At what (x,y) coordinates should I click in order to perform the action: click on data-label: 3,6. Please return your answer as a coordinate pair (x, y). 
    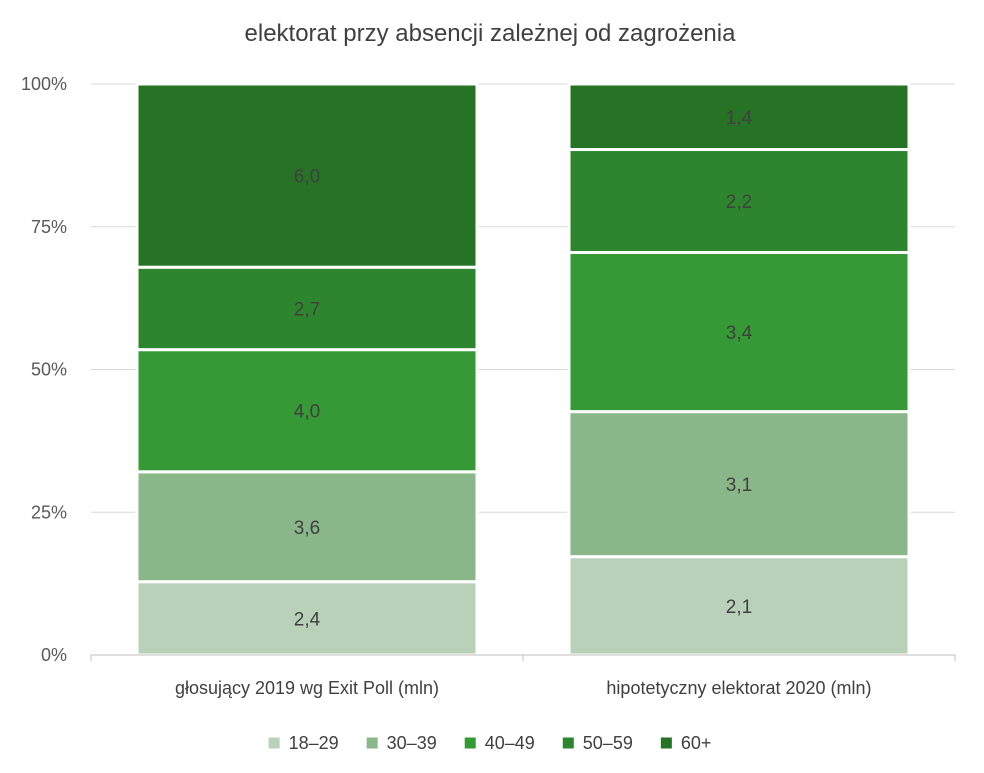
    Looking at the image, I should click on (307, 528).